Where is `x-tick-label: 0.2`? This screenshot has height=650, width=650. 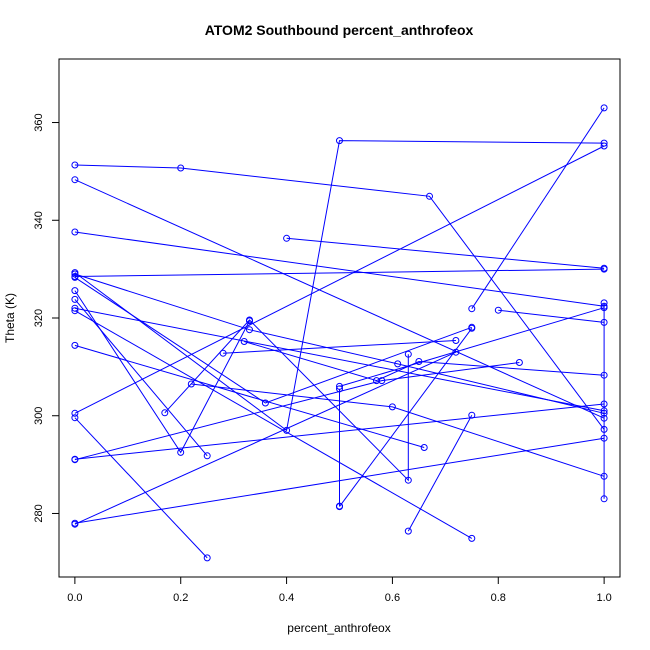
x-tick-label: 0.2 is located at coordinates (180, 598).